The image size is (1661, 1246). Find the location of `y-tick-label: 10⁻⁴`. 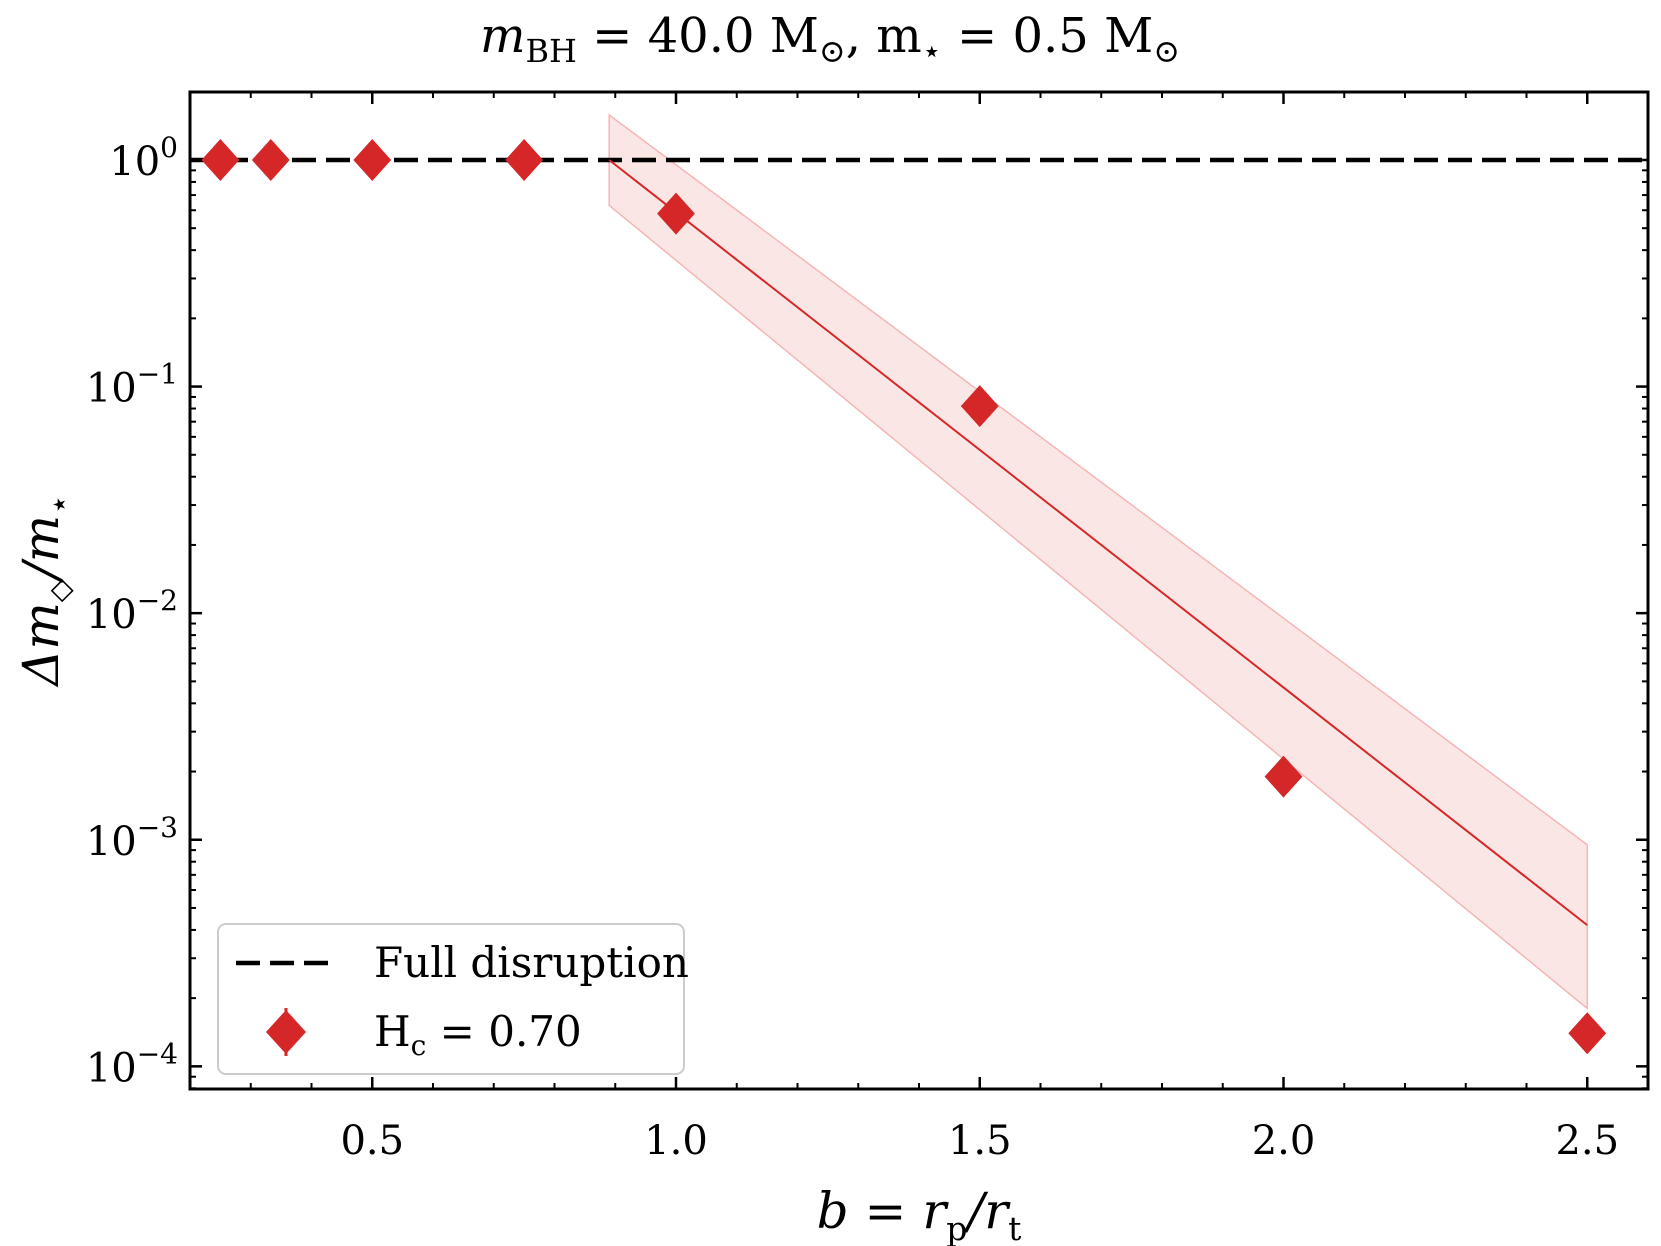

y-tick-label: 10⁻⁴ is located at coordinates (132, 1064).